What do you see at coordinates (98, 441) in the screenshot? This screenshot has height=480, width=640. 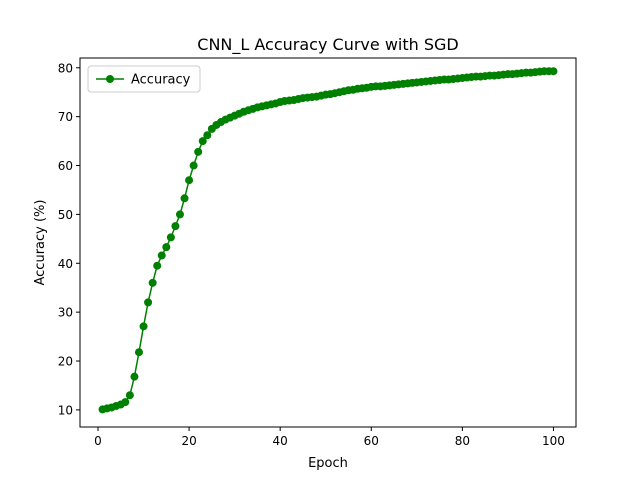 I see `x-tick-label: 0` at bounding box center [98, 441].